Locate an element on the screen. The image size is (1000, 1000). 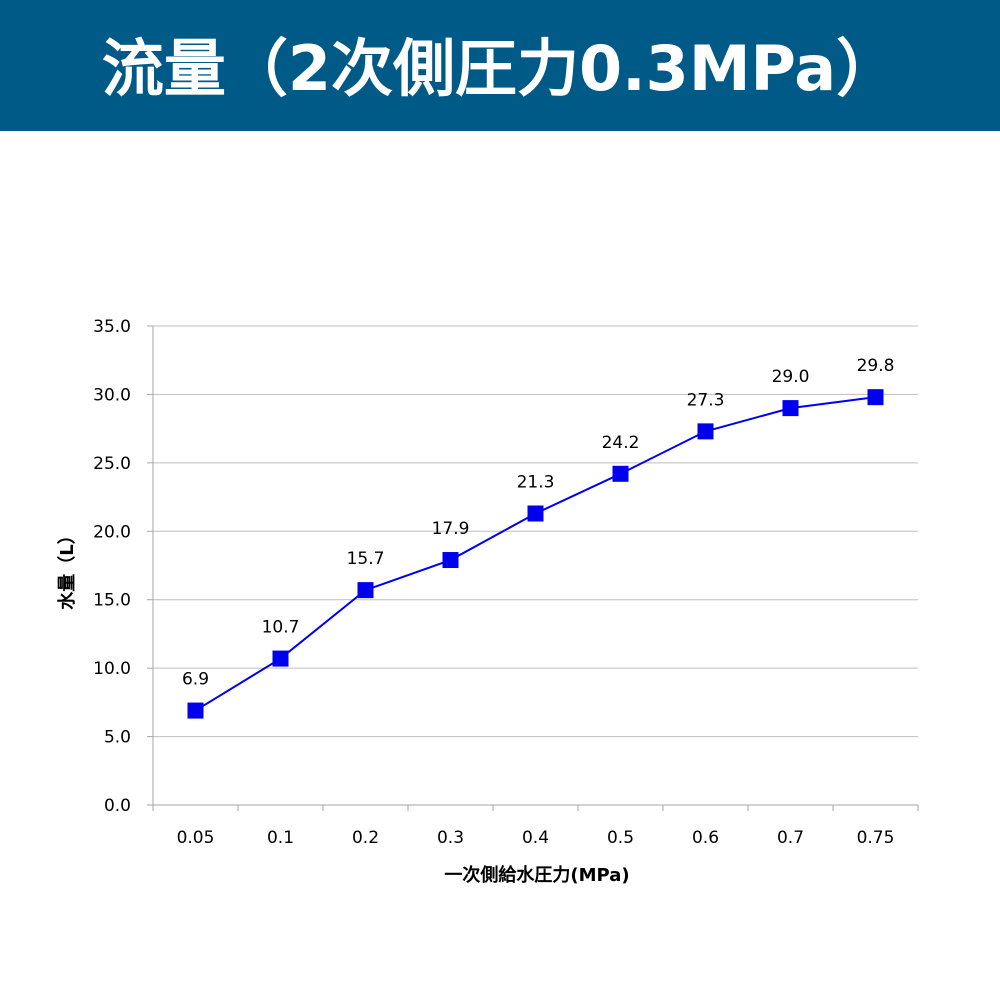
data-label: 24.2 is located at coordinates (621, 443).